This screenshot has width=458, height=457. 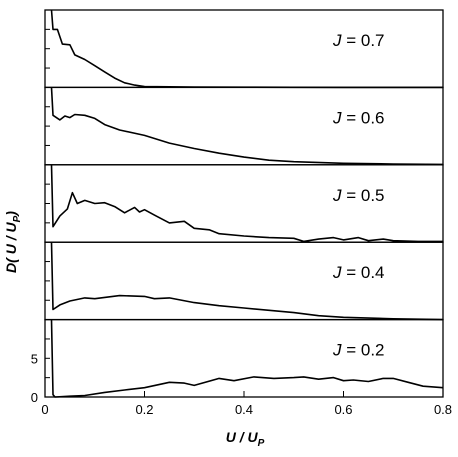 What do you see at coordinates (17, 218) in the screenshot?
I see `y-axis-title-subscript: P` at bounding box center [17, 218].